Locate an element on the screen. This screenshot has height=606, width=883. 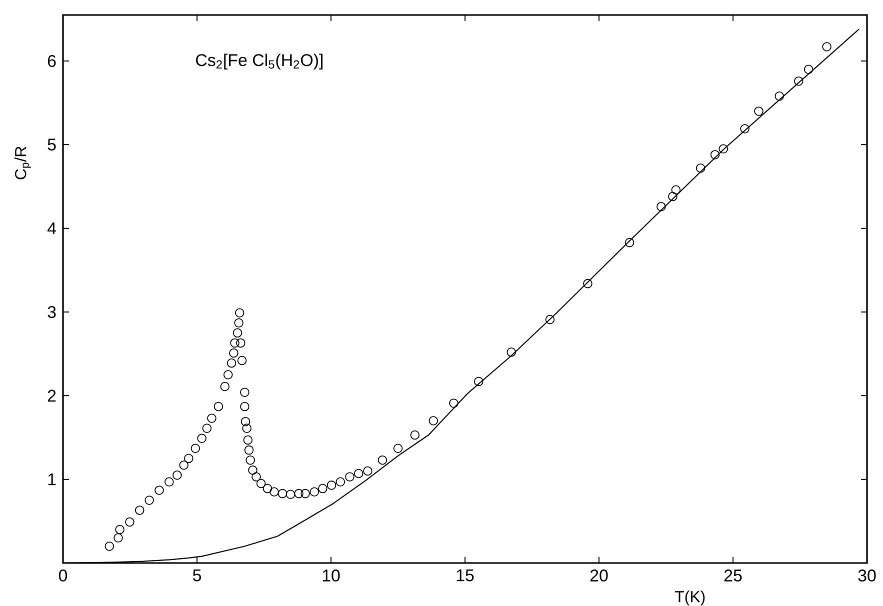
y-tick-label: 6 is located at coordinates (52, 61).